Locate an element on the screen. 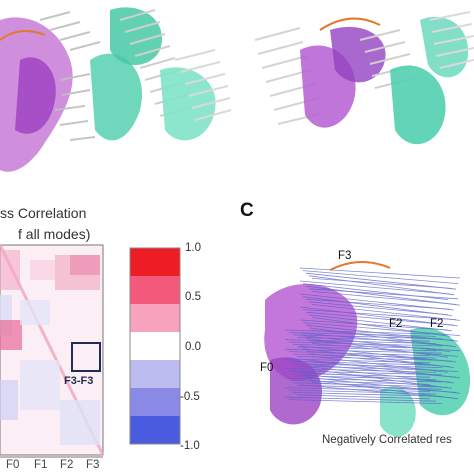 The height and width of the screenshot is (474, 474). axis-tick-f2: F2 is located at coordinates (67, 465).